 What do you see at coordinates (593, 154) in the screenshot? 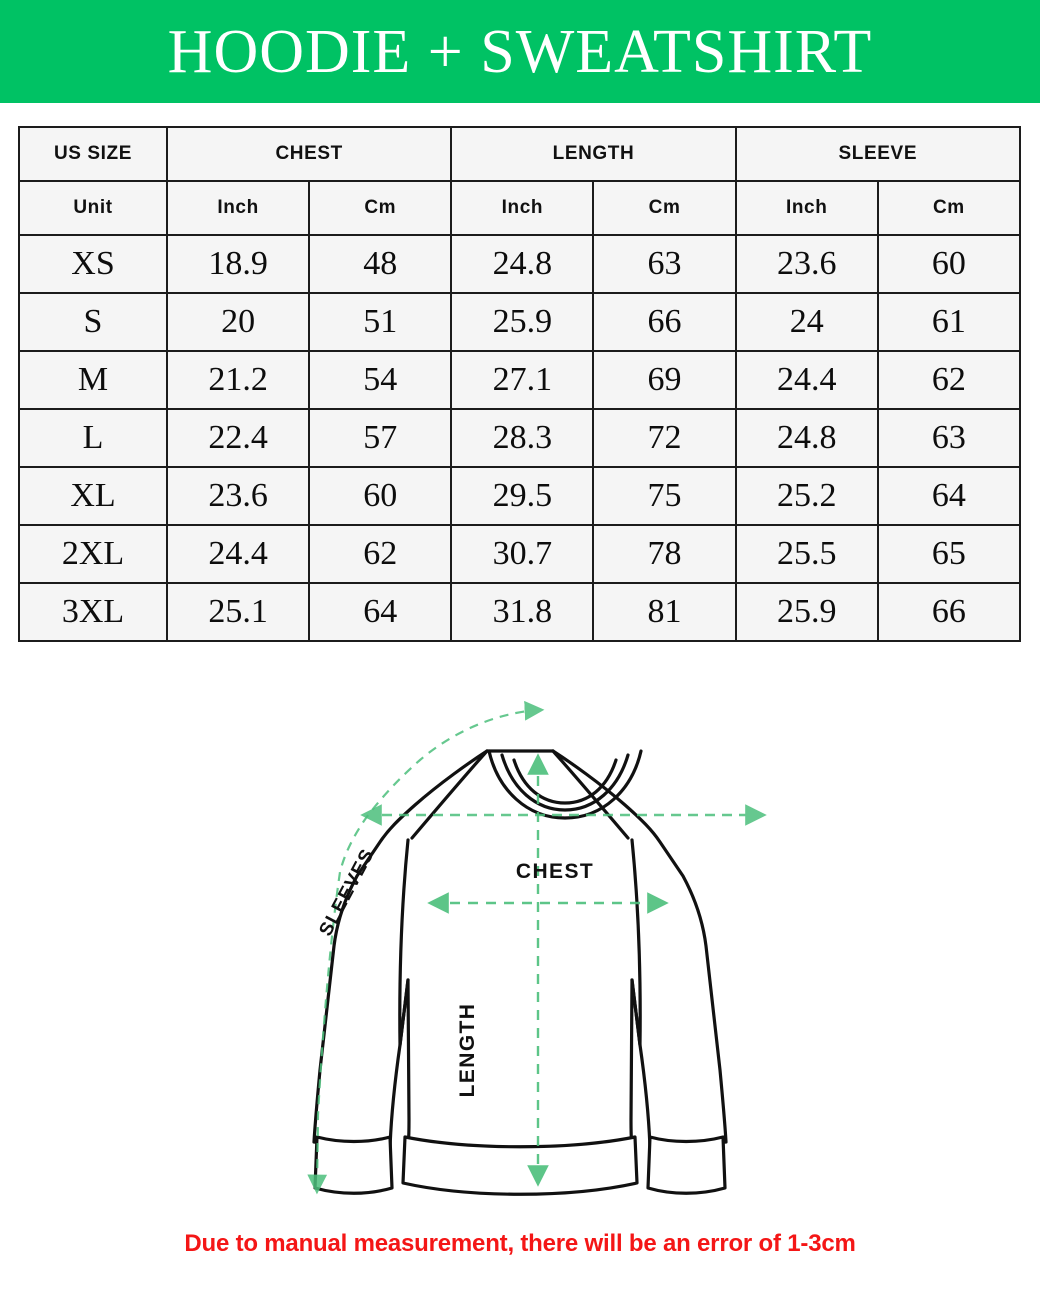
I see `column-group-length: LENGTH` at bounding box center [593, 154].